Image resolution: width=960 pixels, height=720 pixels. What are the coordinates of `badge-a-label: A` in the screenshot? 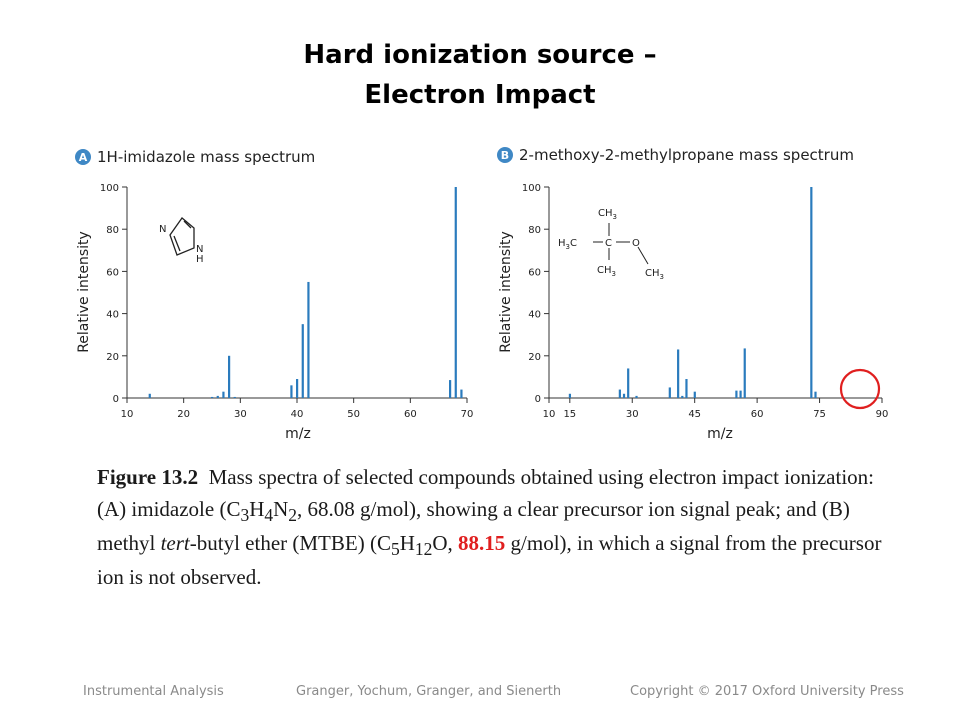 It's located at (83, 157).